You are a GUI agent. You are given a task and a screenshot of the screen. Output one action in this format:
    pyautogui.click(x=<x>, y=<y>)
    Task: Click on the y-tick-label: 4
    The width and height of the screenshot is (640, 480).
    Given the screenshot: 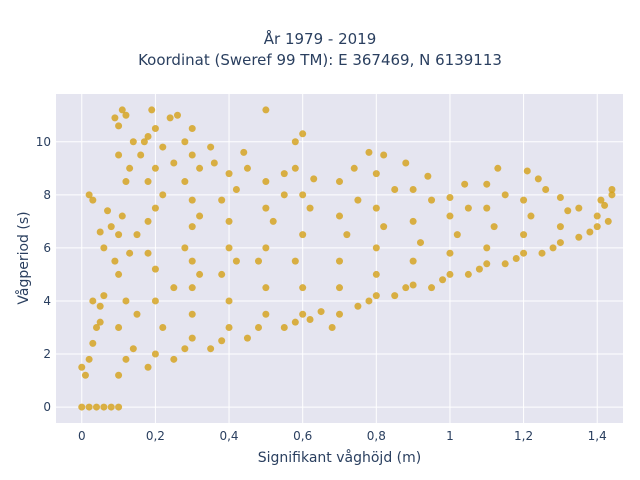 What is the action you would take?
    pyautogui.click(x=47, y=301)
    